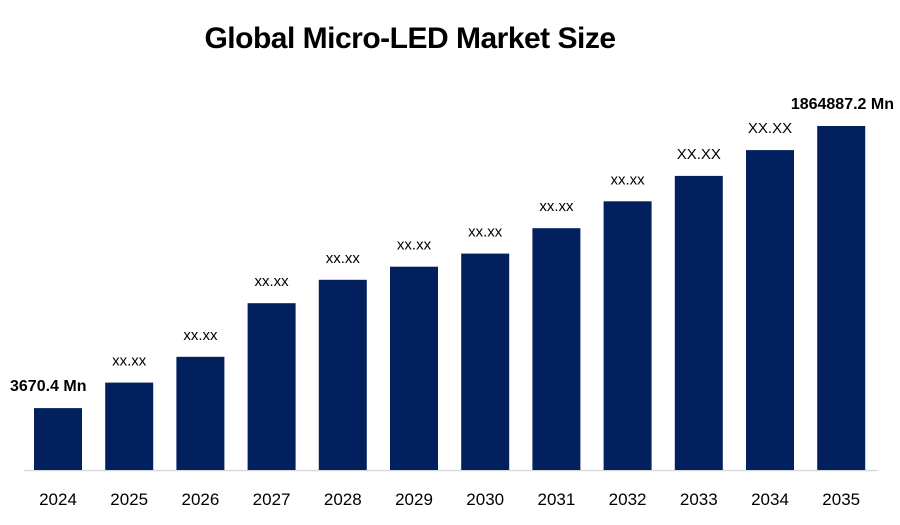 This screenshot has height=525, width=900. Describe the element at coordinates (343, 258) in the screenshot. I see `data-label-2028: xx.xx` at that location.